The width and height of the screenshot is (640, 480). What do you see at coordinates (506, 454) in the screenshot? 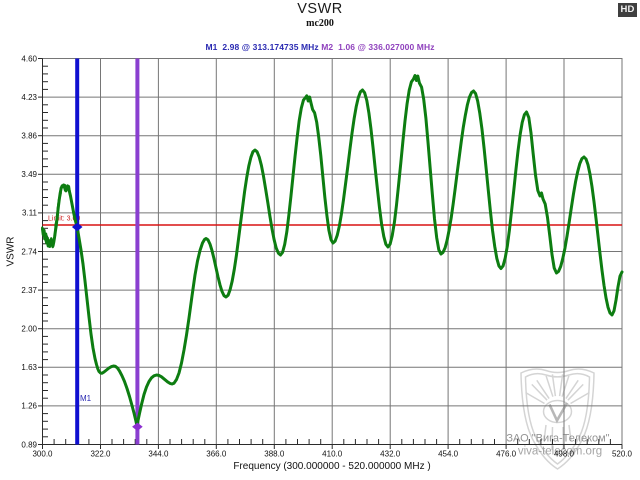
I see `svg-text: 476.0` at bounding box center [506, 454].